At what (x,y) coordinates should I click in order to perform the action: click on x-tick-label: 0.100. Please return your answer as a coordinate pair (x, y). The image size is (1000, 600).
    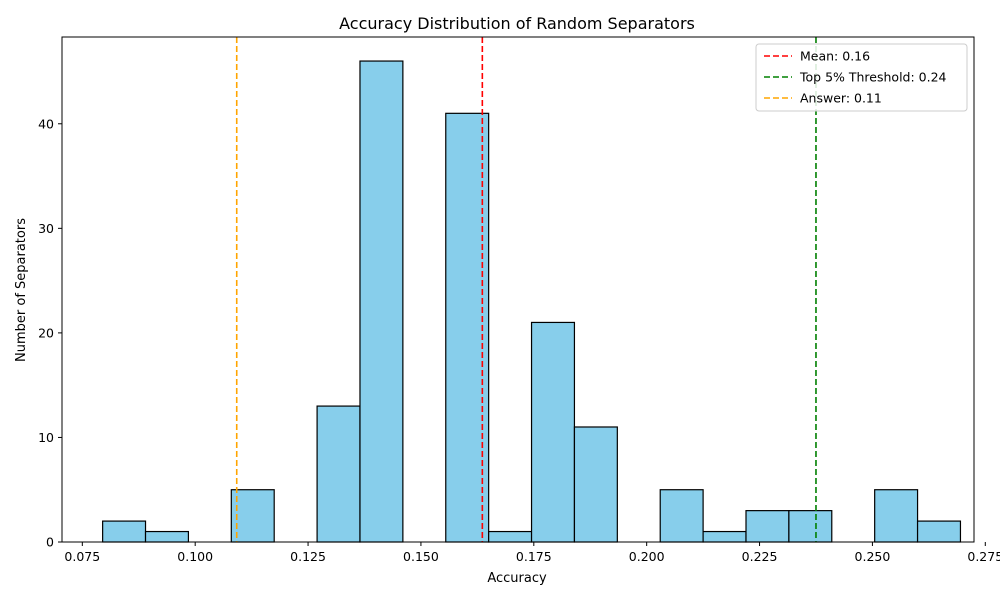
    Looking at the image, I should click on (195, 556).